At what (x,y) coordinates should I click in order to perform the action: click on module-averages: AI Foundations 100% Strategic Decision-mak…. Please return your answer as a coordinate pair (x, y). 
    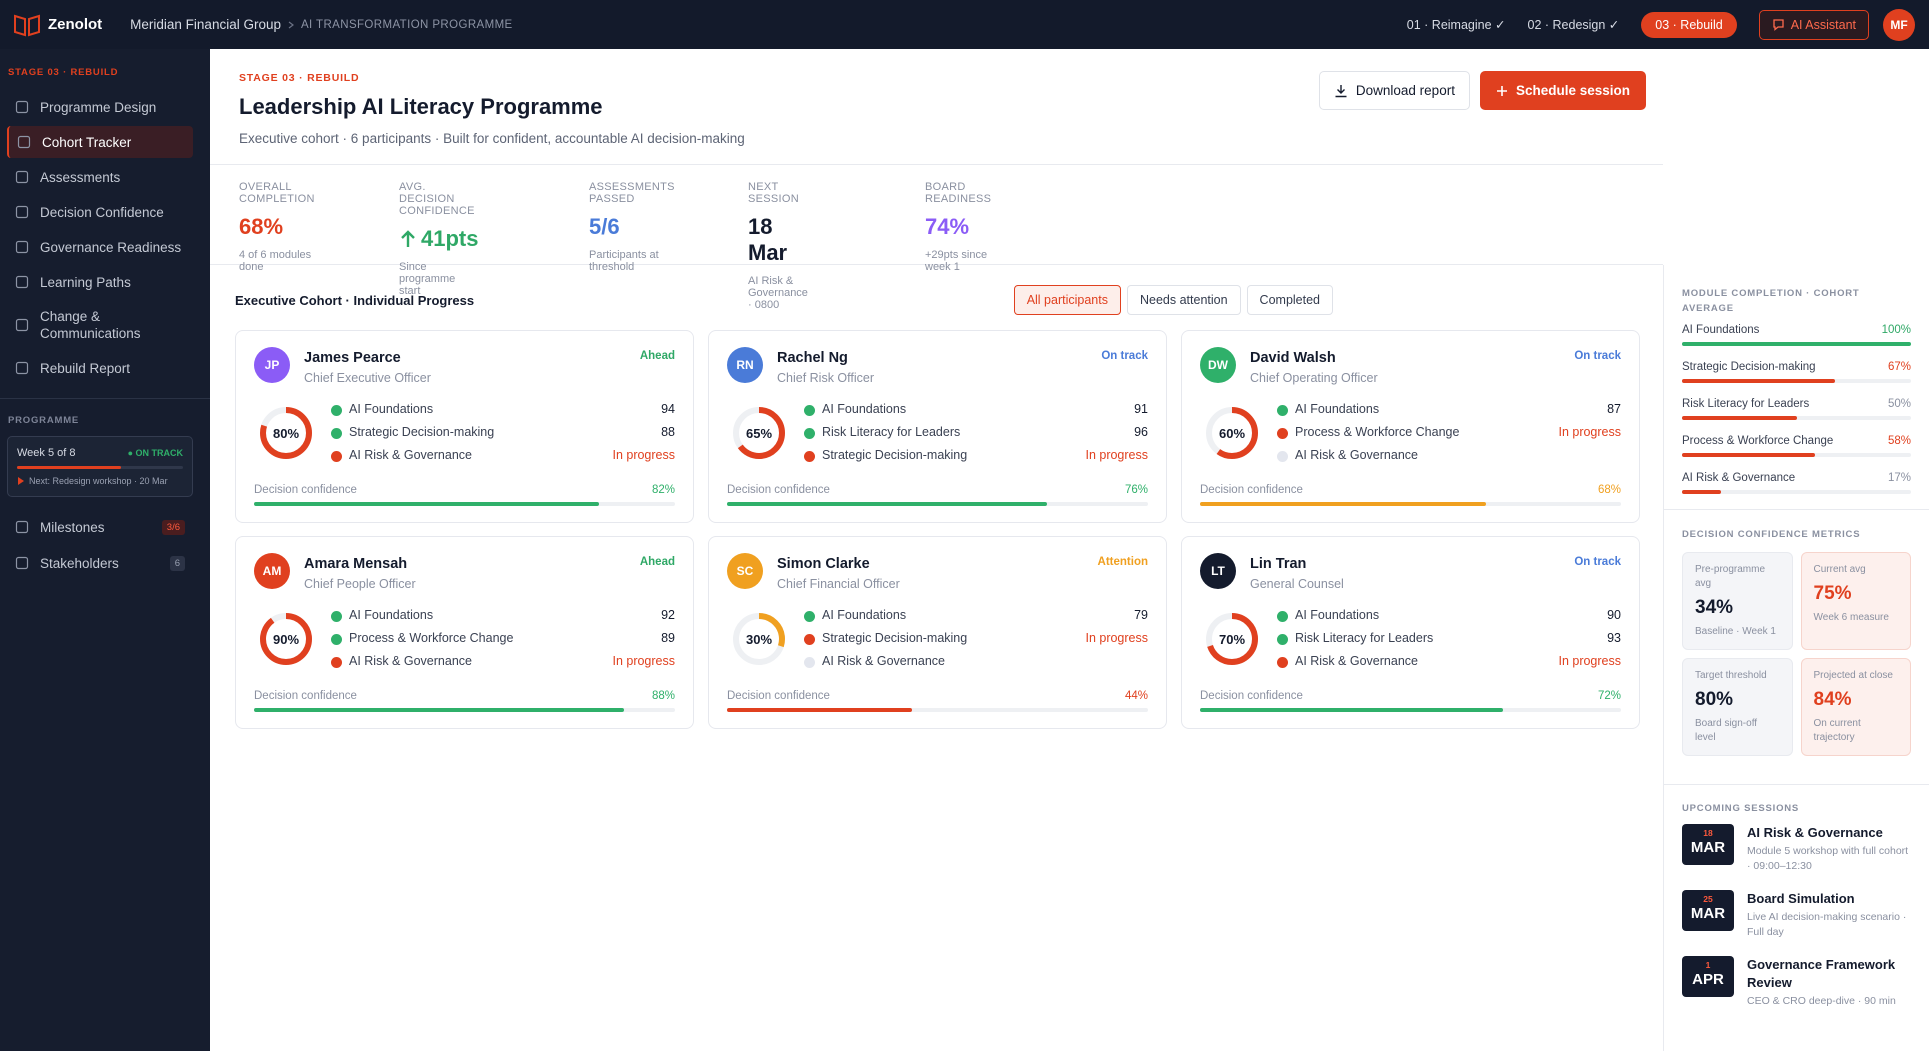
    Looking at the image, I should click on (1796, 409).